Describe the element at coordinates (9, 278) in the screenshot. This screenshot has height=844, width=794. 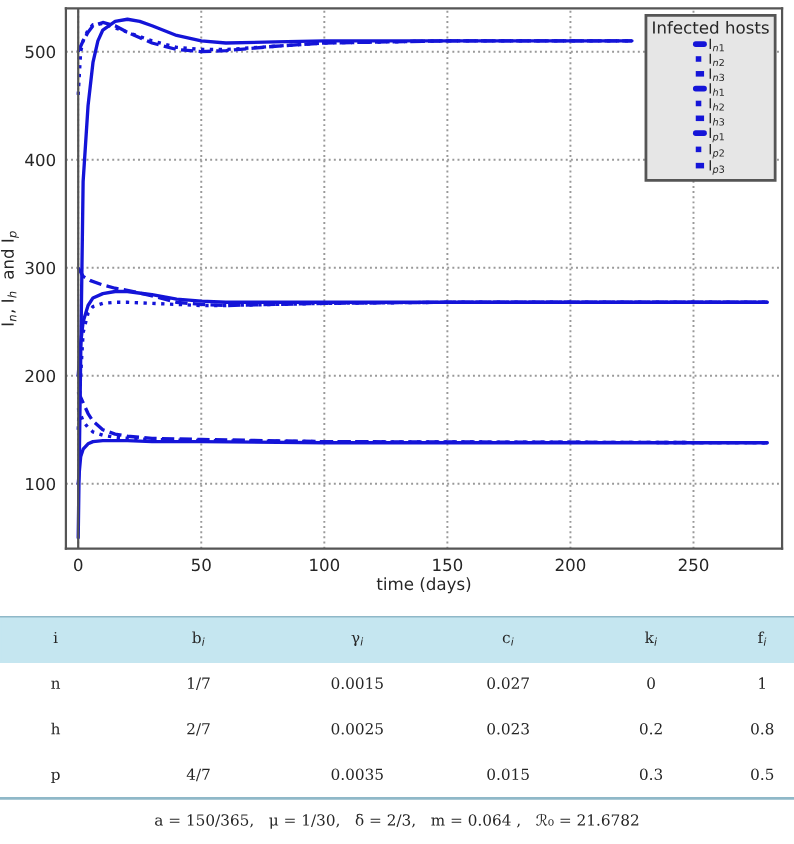
I see `y-axis-title: I$_{n}$, I$_{h}$ and I$_{p}$` at that location.